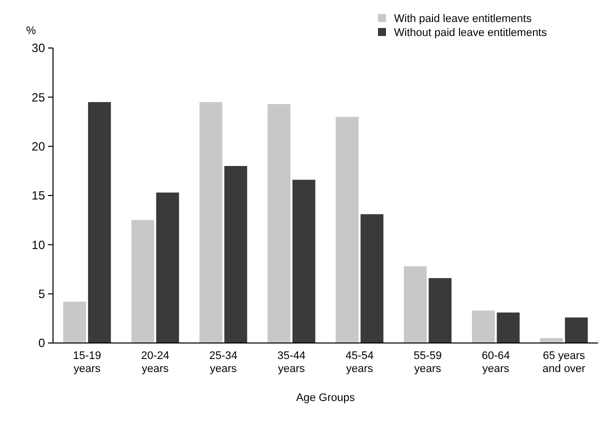  I want to click on x-tick-label: 20-24 years, so click(155, 362).